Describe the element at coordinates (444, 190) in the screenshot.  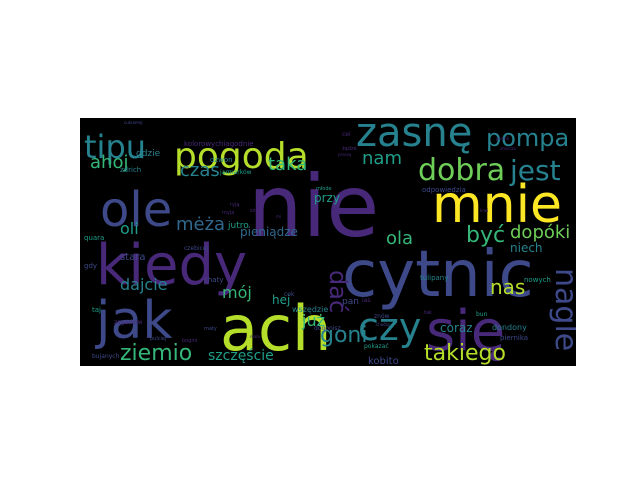
I see `cloud-word: odpowiedzia` at that location.